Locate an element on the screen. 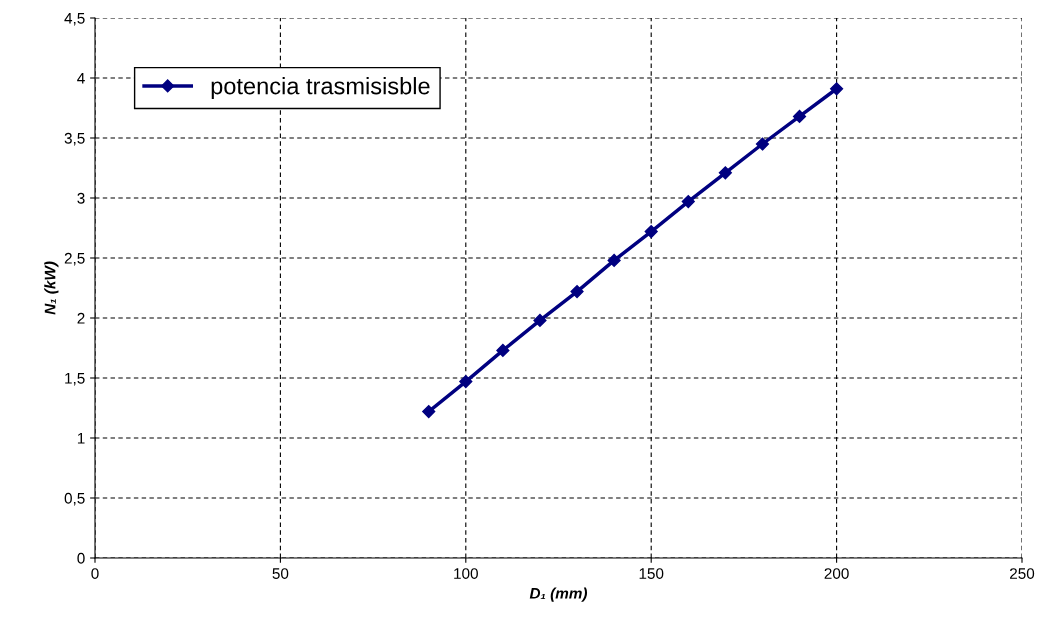 Image resolution: width=1042 pixels, height=619 pixels. y-axis-title: N₁ (kW) is located at coordinates (51, 288).